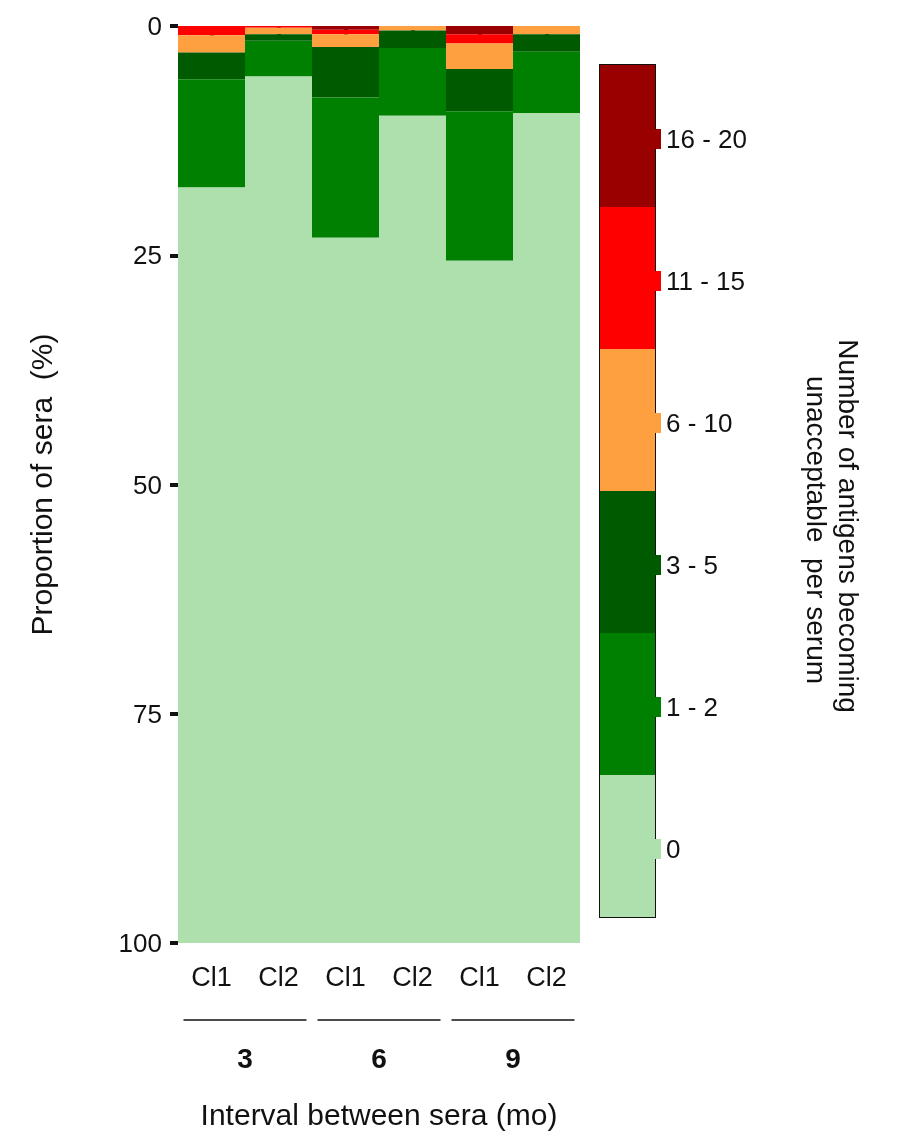 The width and height of the screenshot is (897, 1135). What do you see at coordinates (673, 849) in the screenshot?
I see `legend-label: 0` at bounding box center [673, 849].